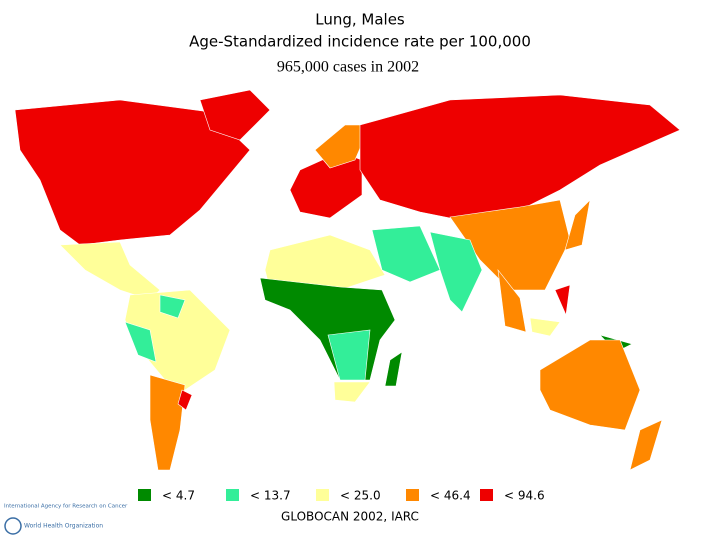 The image size is (720, 540). Describe the element at coordinates (63, 526) in the screenshot. I see `who-logo-text: World Health Organization` at that location.